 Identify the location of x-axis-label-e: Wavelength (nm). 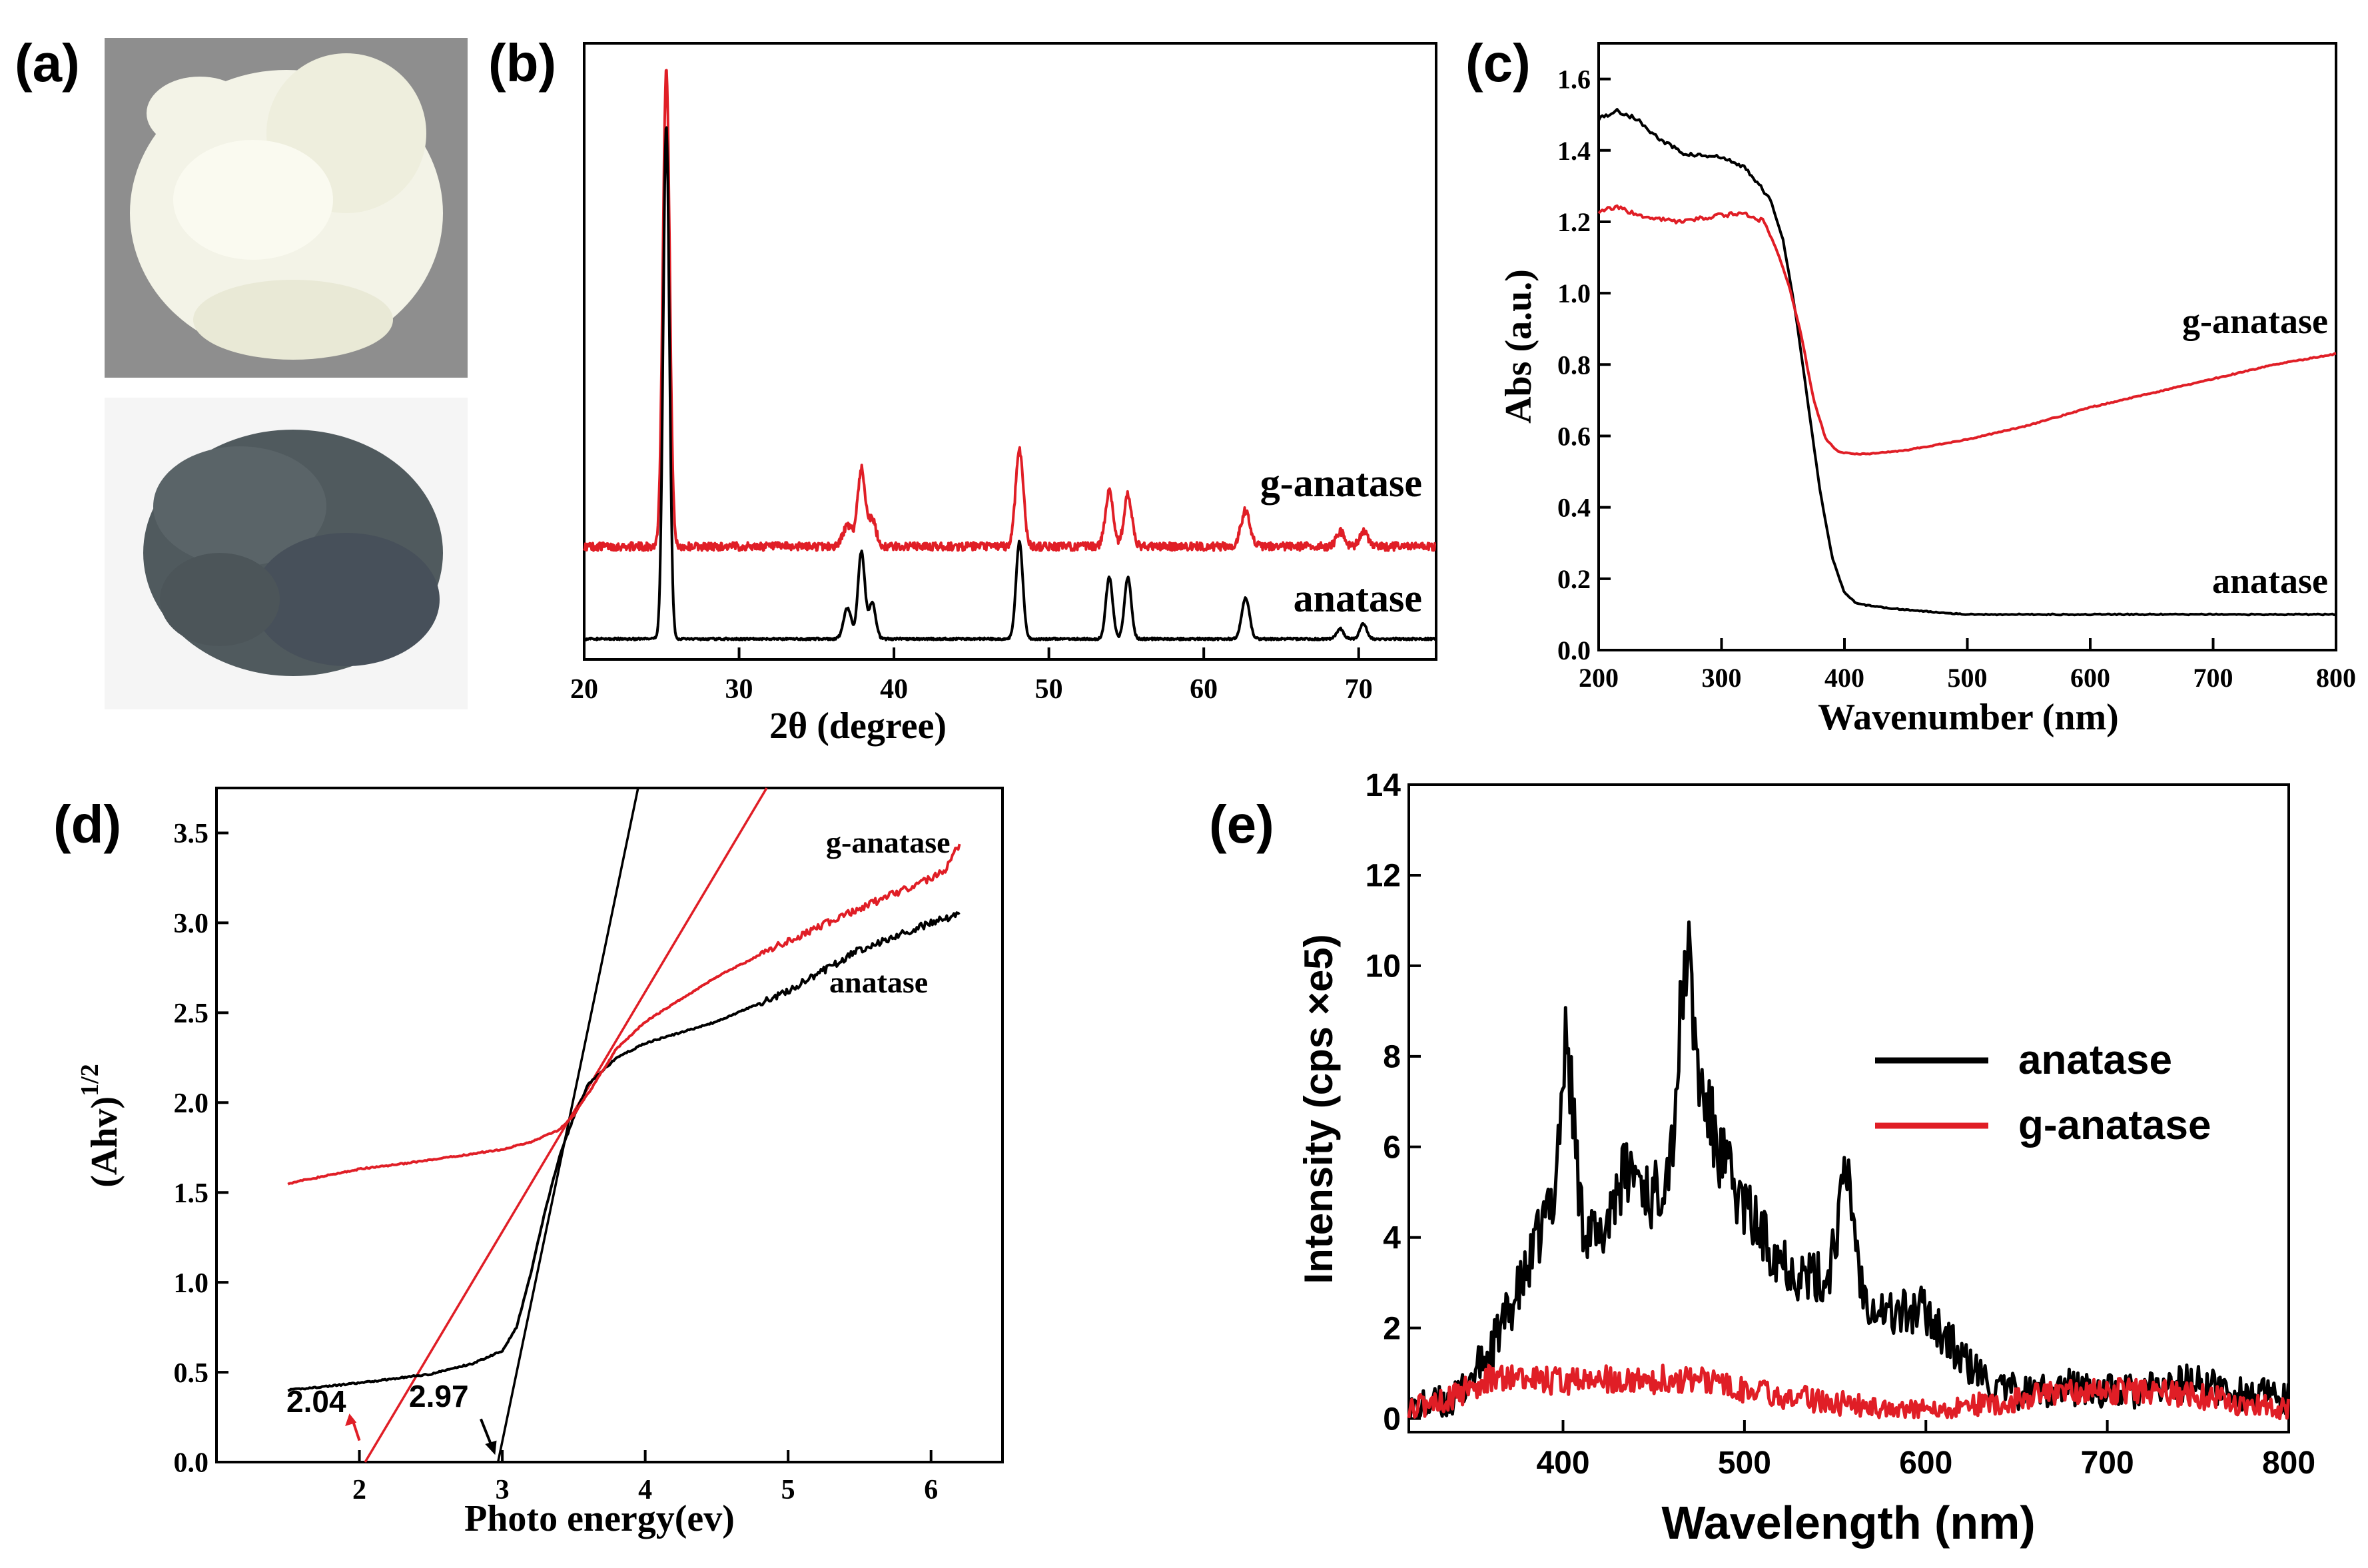
(1848, 1523).